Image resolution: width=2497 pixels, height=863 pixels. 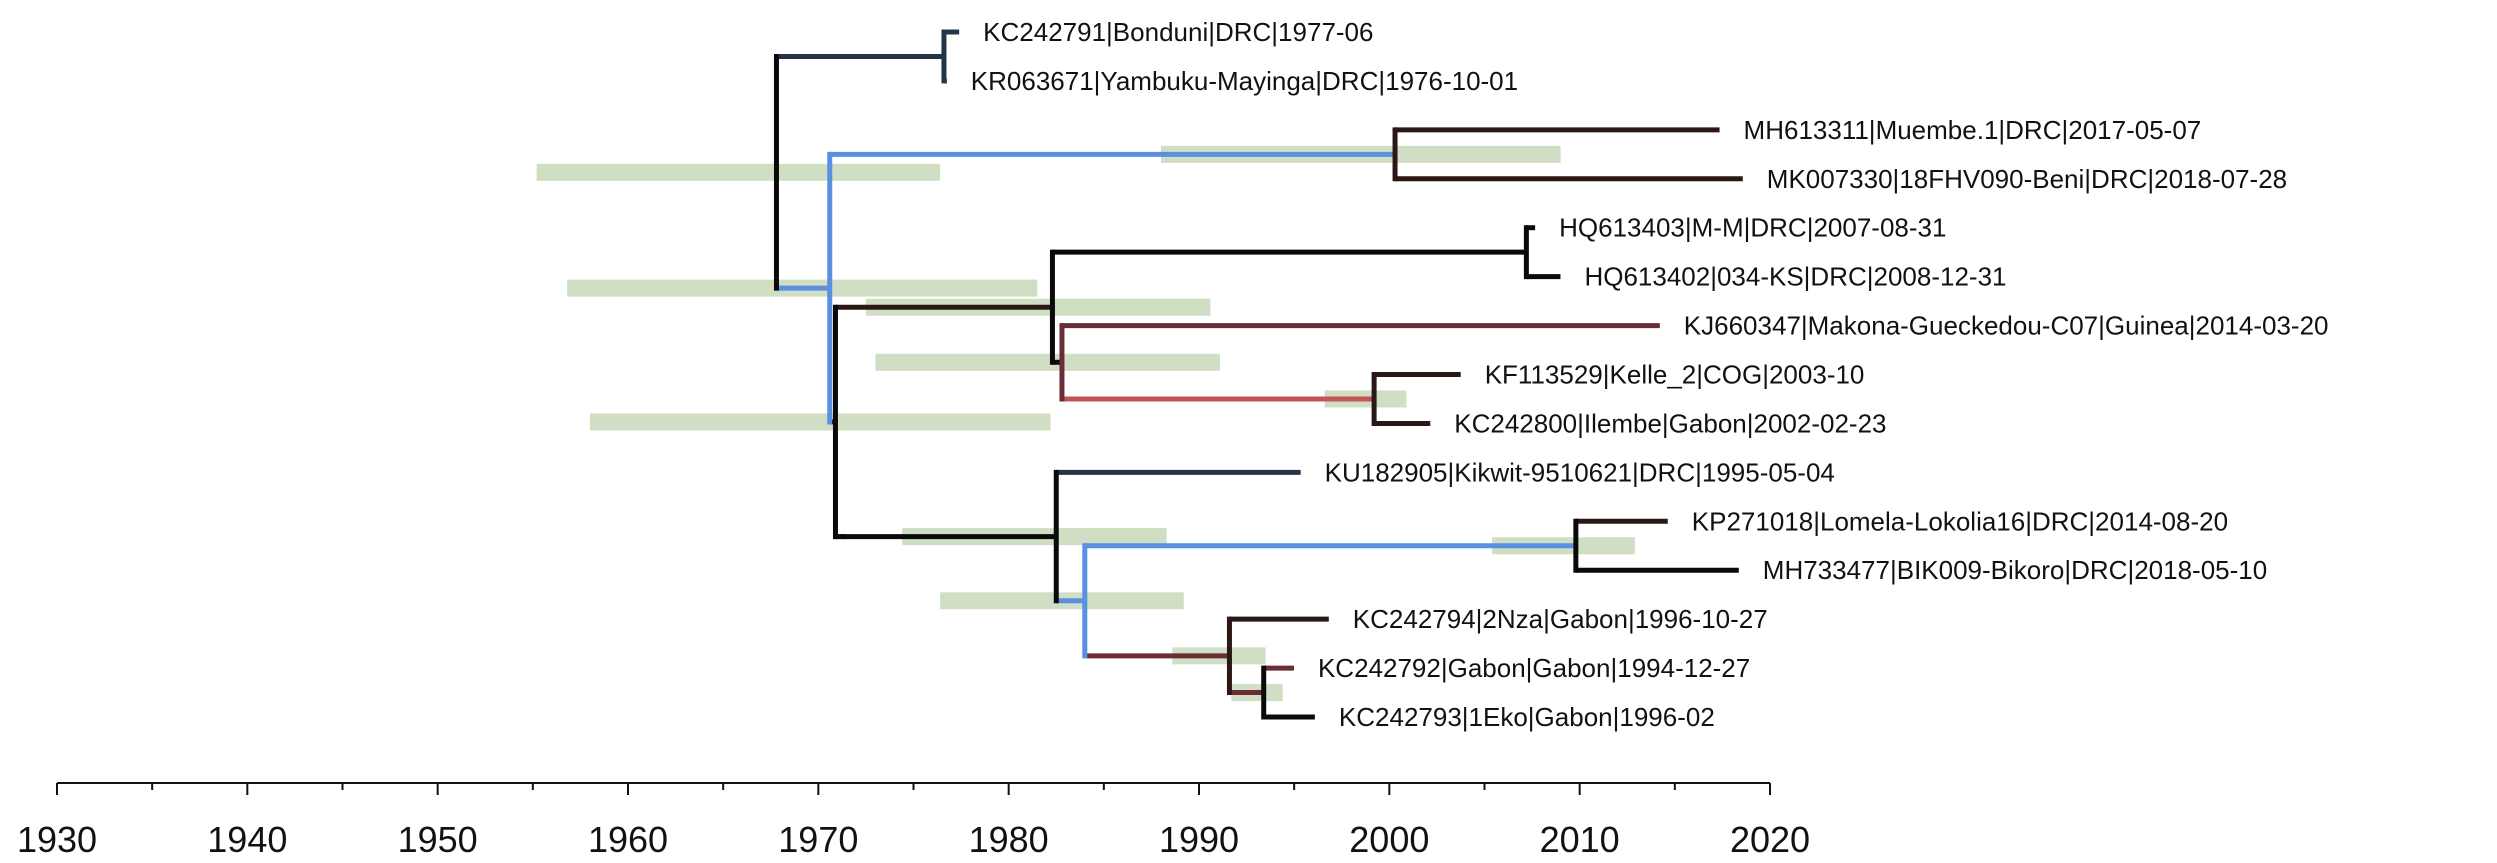 What do you see at coordinates (2015, 570) in the screenshot?
I see `tip-label: MH733477|BIK009-Bikoro|DRC|2018-05-10` at bounding box center [2015, 570].